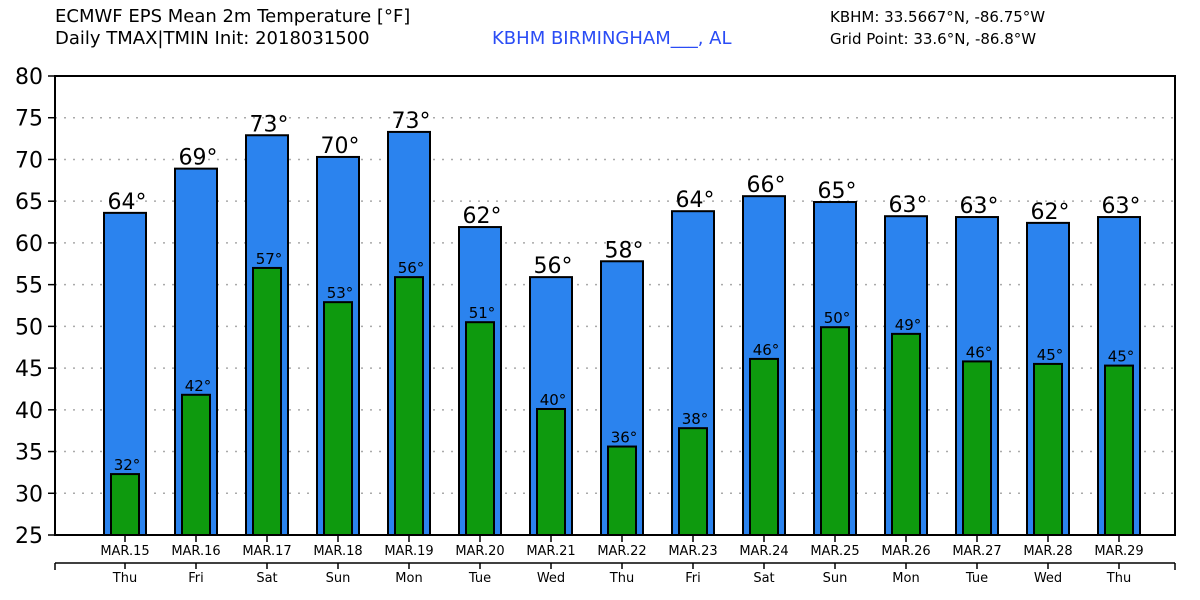  What do you see at coordinates (337, 551) in the screenshot?
I see `x-tick-label: MAR.18` at bounding box center [337, 551].